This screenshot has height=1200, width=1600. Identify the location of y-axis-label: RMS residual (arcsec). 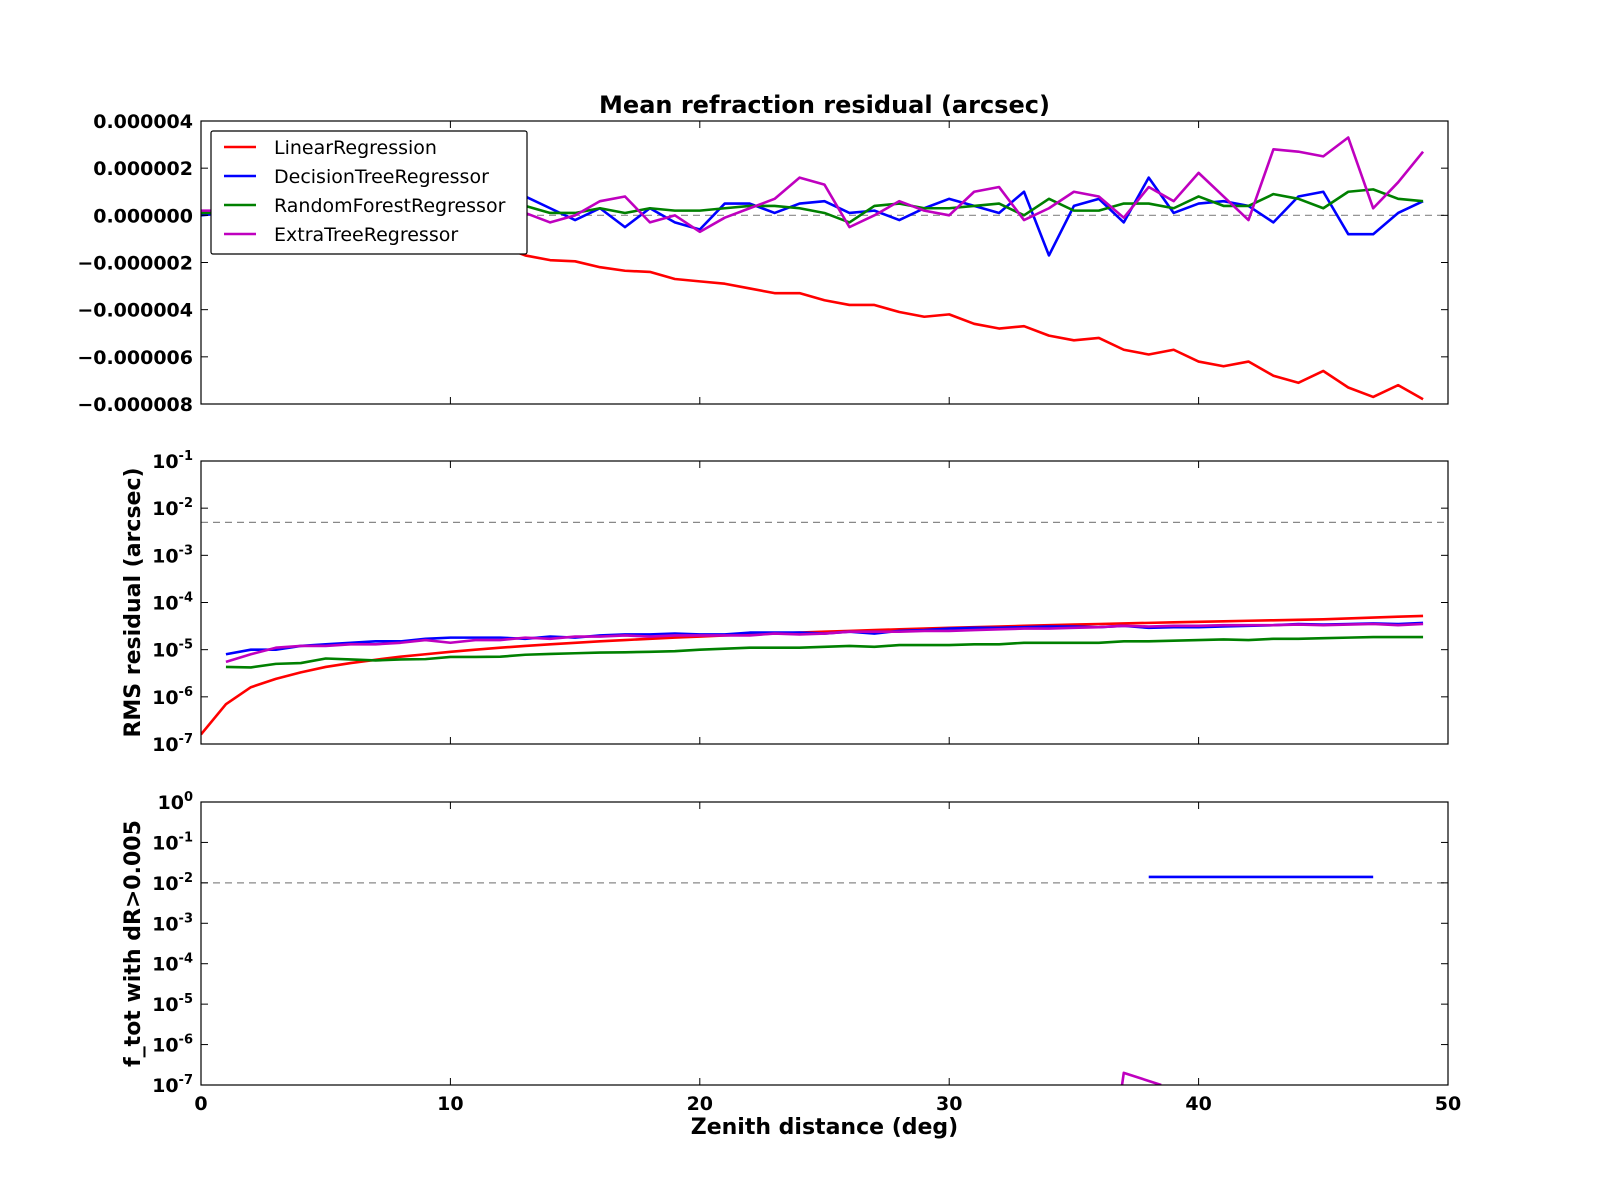
(133, 602).